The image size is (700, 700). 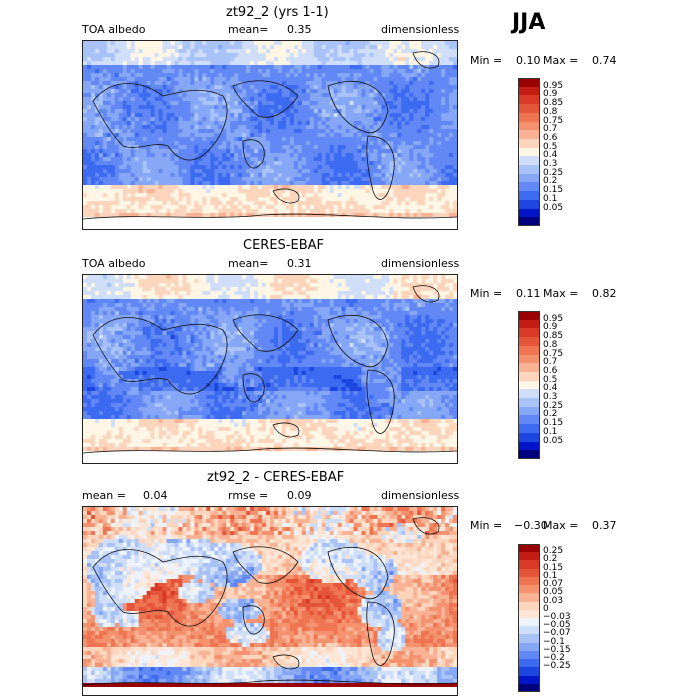 What do you see at coordinates (561, 293) in the screenshot?
I see `panel2-max-label: Max =` at bounding box center [561, 293].